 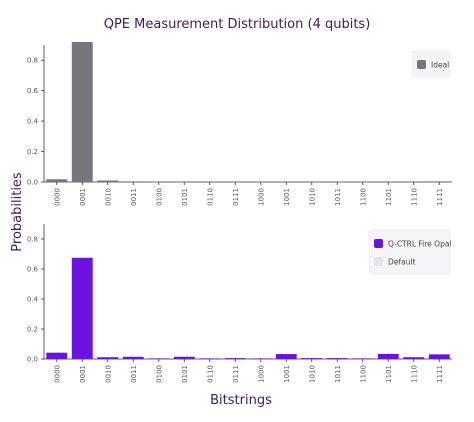 What do you see at coordinates (440, 65) in the screenshot?
I see `legend-label: Ideal` at bounding box center [440, 65].